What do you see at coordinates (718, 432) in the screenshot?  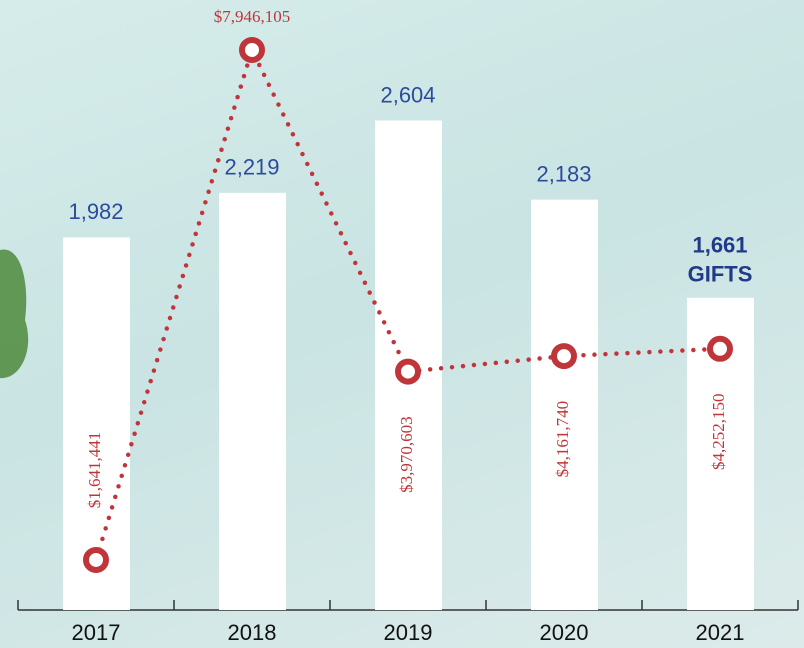 I see `line-value-label: $4,252,150` at bounding box center [718, 432].